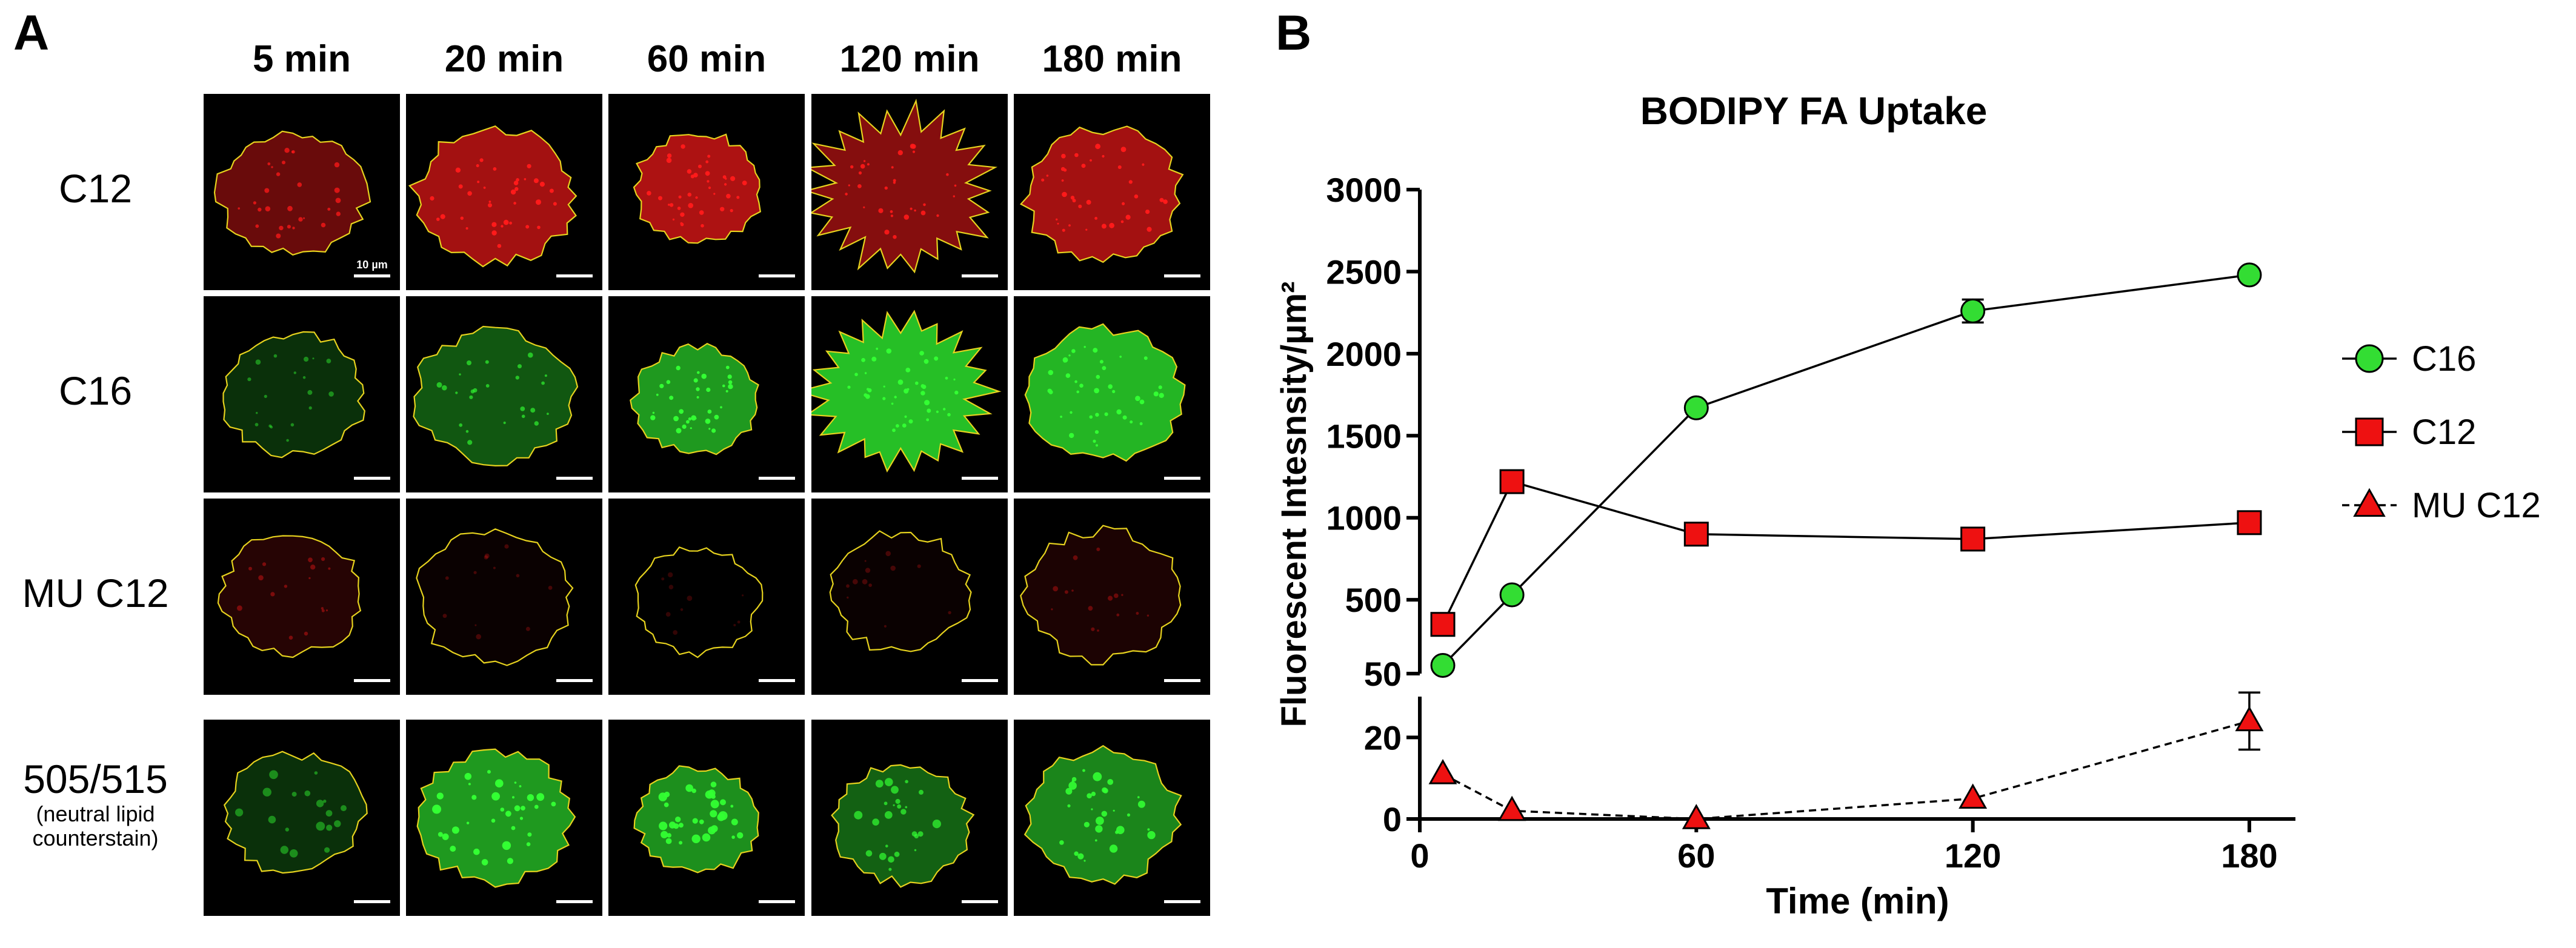 This screenshot has width=2576, height=948. I want to click on series-line, so click(1846, 552).